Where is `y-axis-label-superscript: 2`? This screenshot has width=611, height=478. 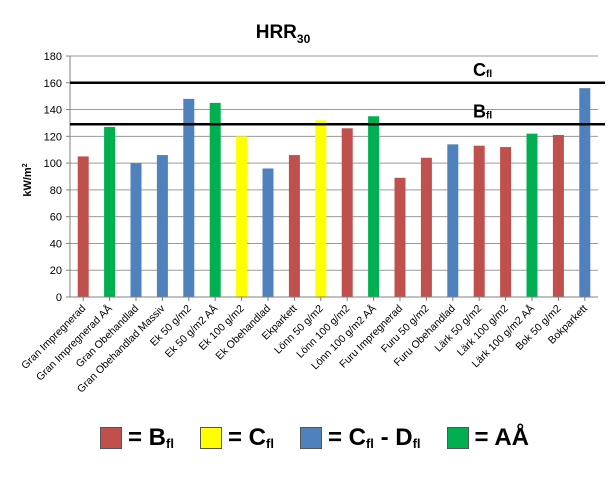
y-axis-label-superscript: 2 is located at coordinates (25, 165).